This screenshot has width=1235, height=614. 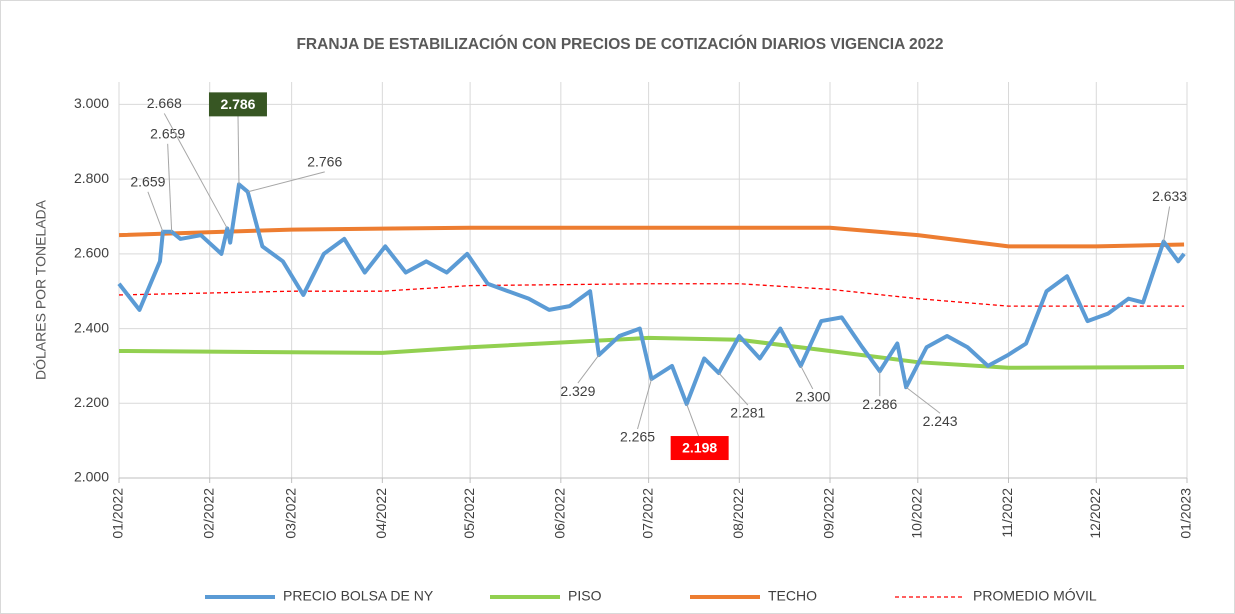 What do you see at coordinates (1169, 196) in the screenshot?
I see `annotation-label: 2.633` at bounding box center [1169, 196].